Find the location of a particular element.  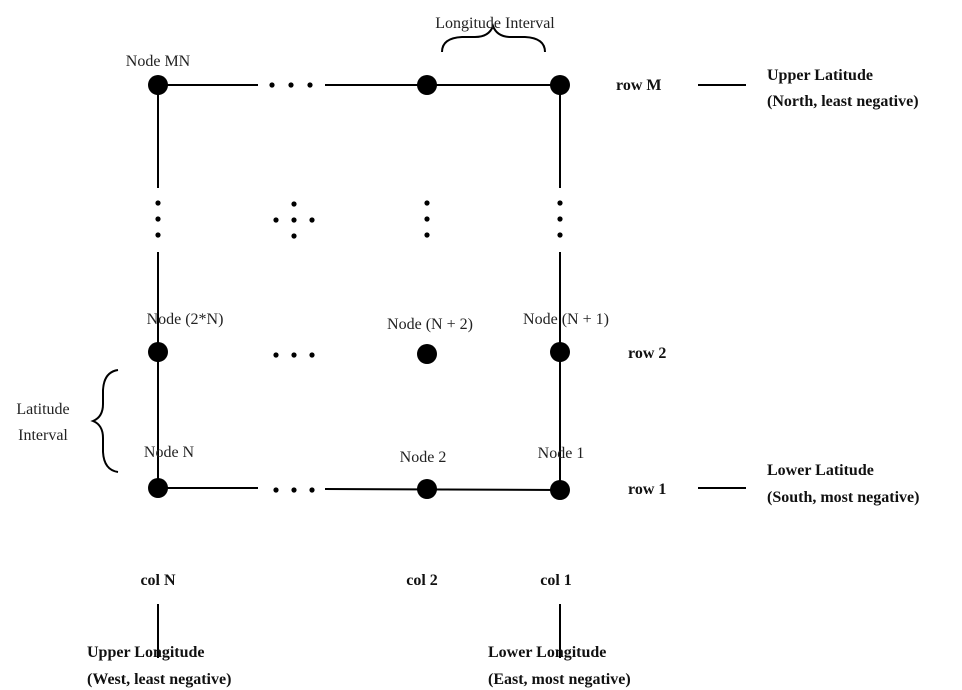

latitude-interval-label: Latitude is located at coordinates (42, 409).